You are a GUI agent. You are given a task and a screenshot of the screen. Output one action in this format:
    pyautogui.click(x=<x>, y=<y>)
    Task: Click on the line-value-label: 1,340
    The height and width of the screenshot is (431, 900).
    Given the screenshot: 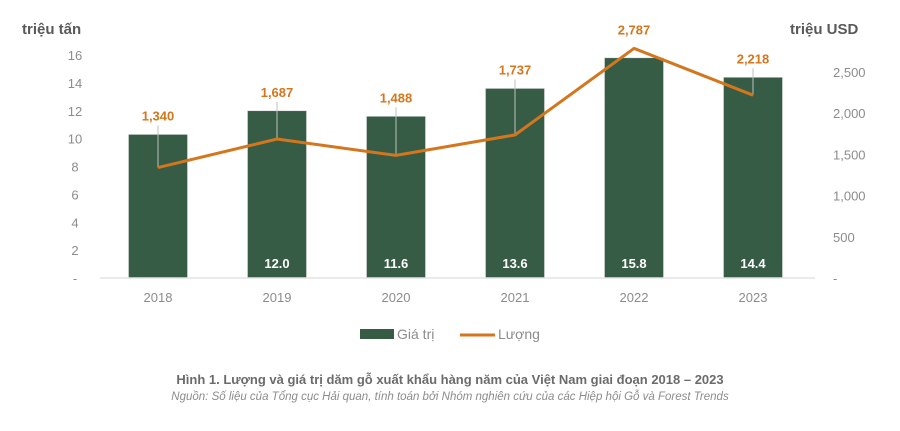 What is the action you would take?
    pyautogui.click(x=158, y=115)
    